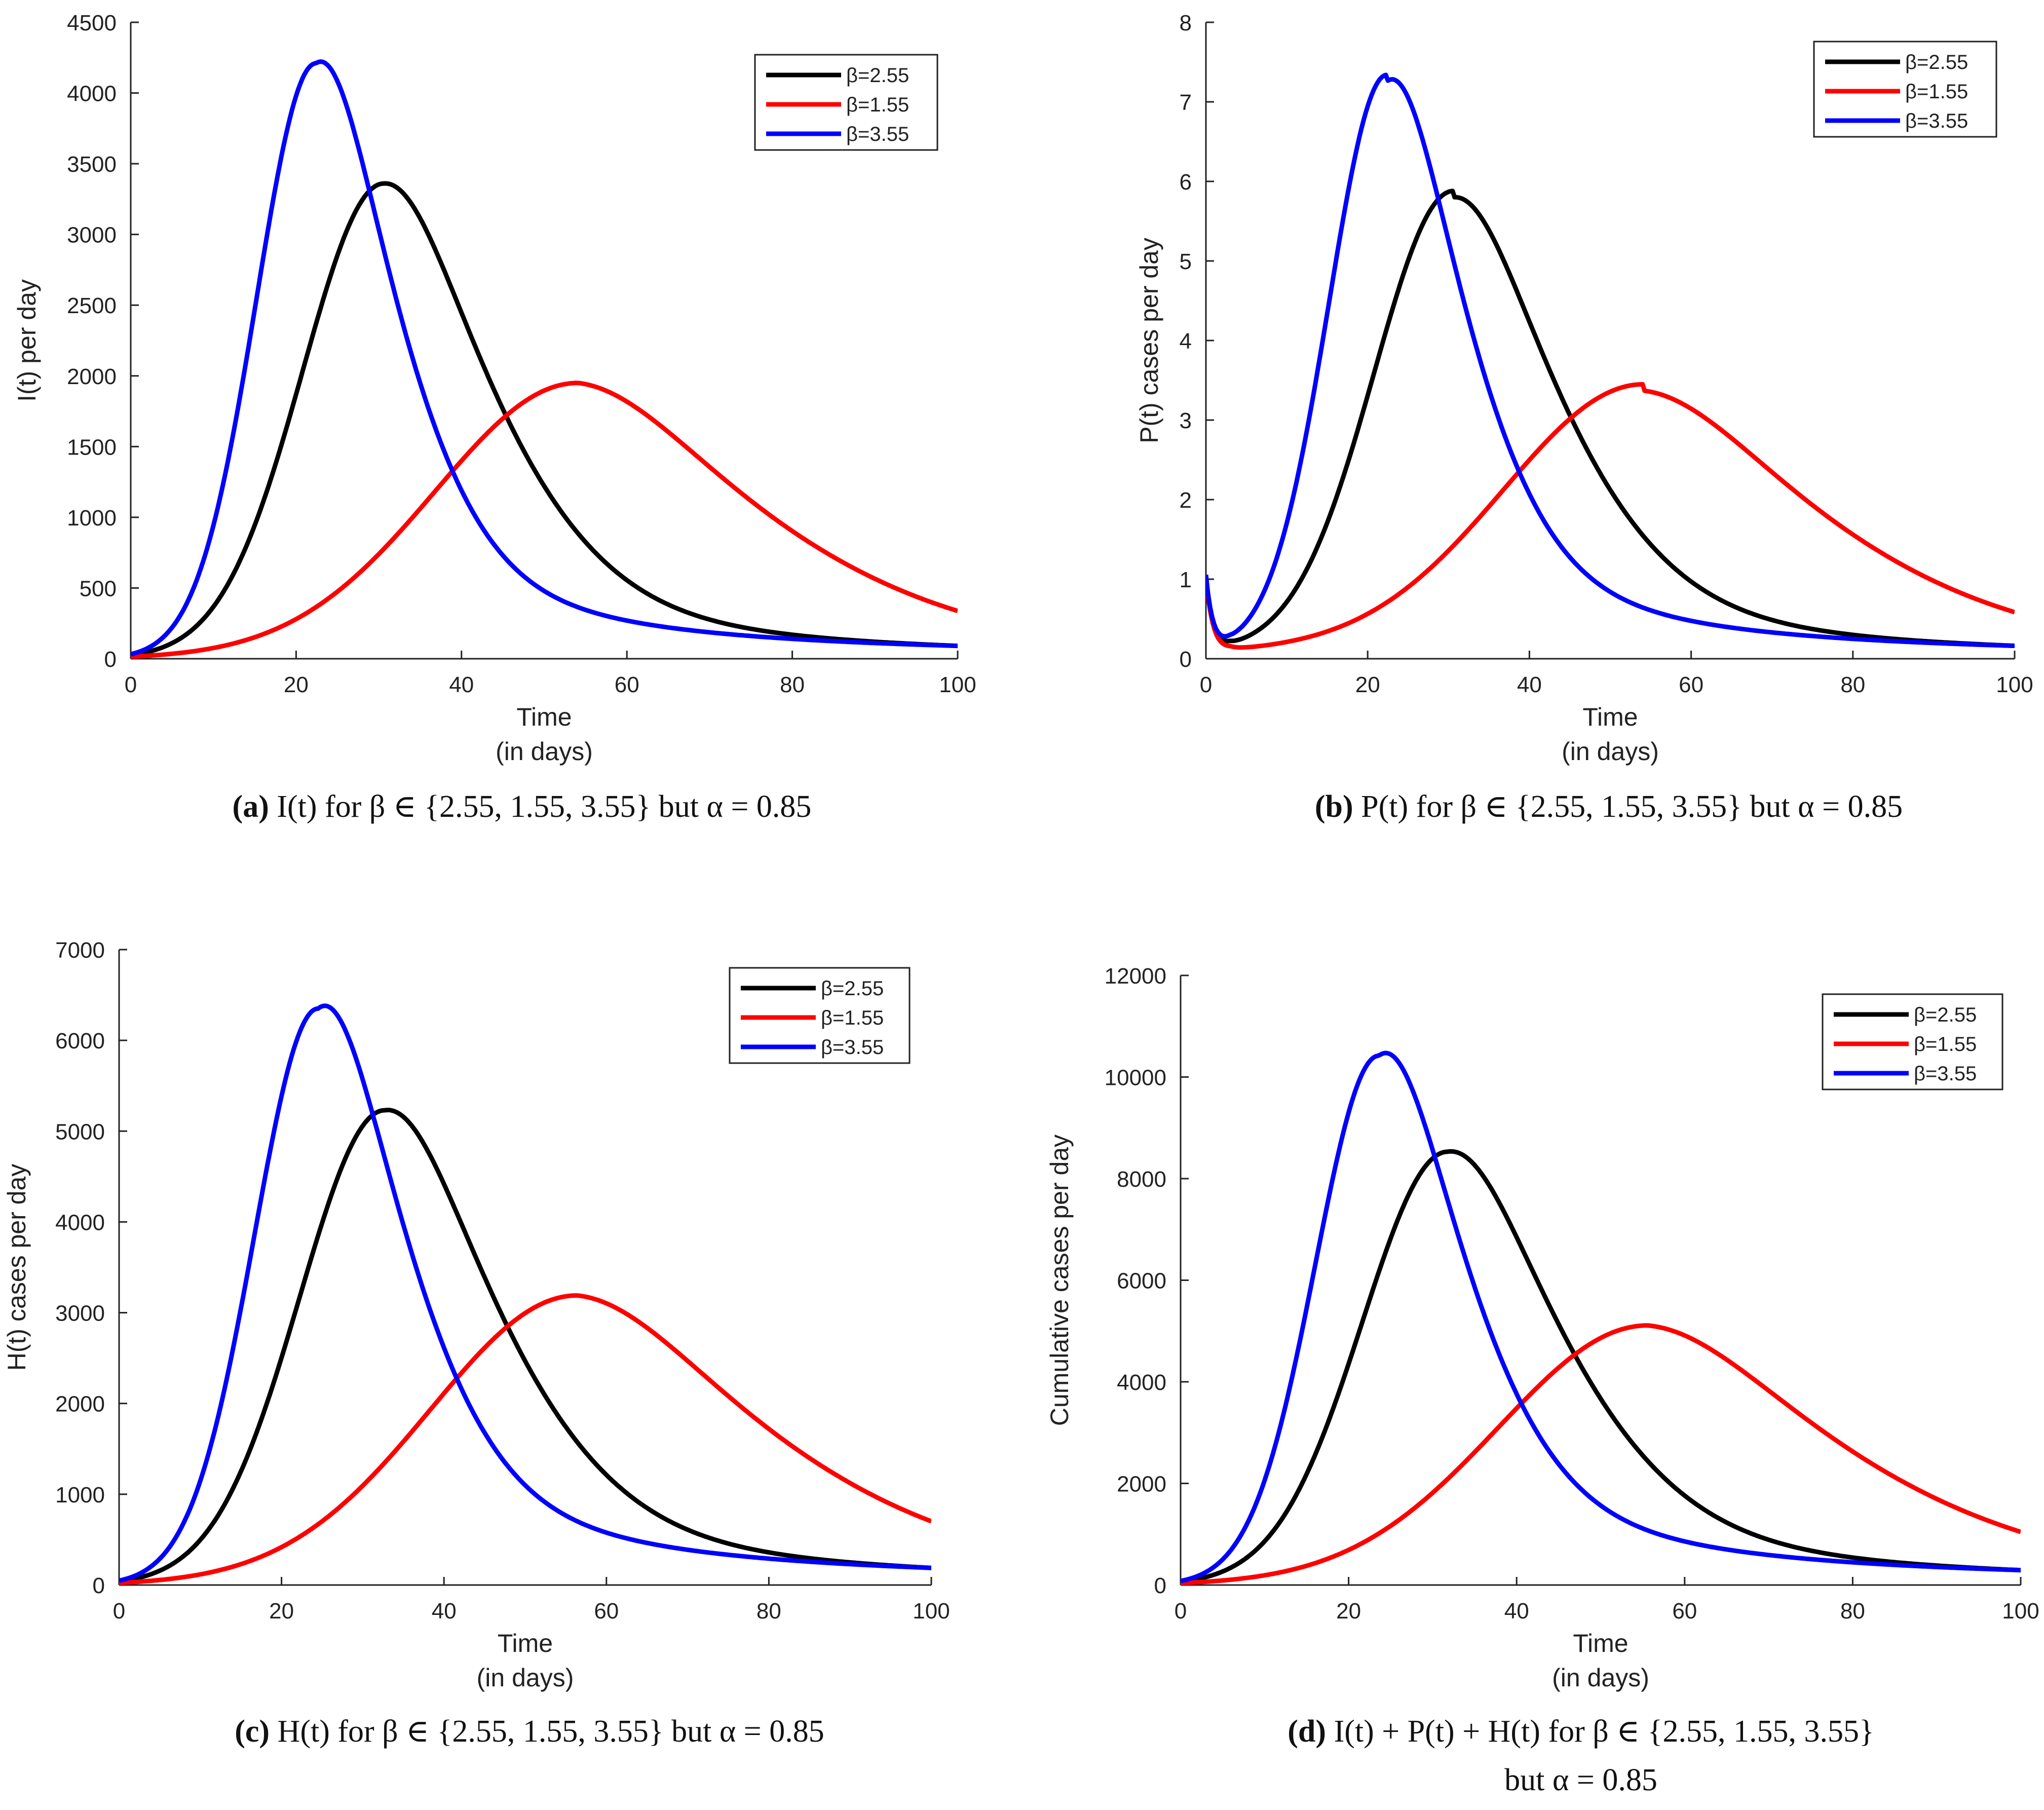 This screenshot has width=2044, height=1810. I want to click on y-tick-label: 5, so click(1186, 261).